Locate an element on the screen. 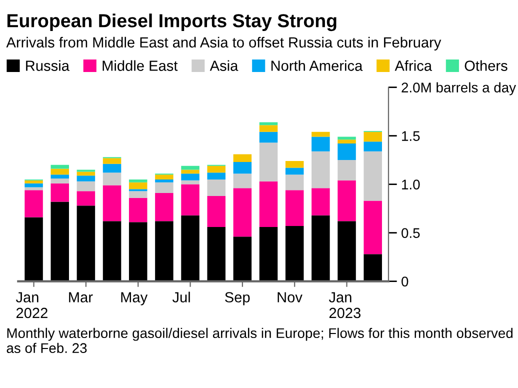 The height and width of the screenshot is (388, 518). legend-label: Others is located at coordinates (486, 65).